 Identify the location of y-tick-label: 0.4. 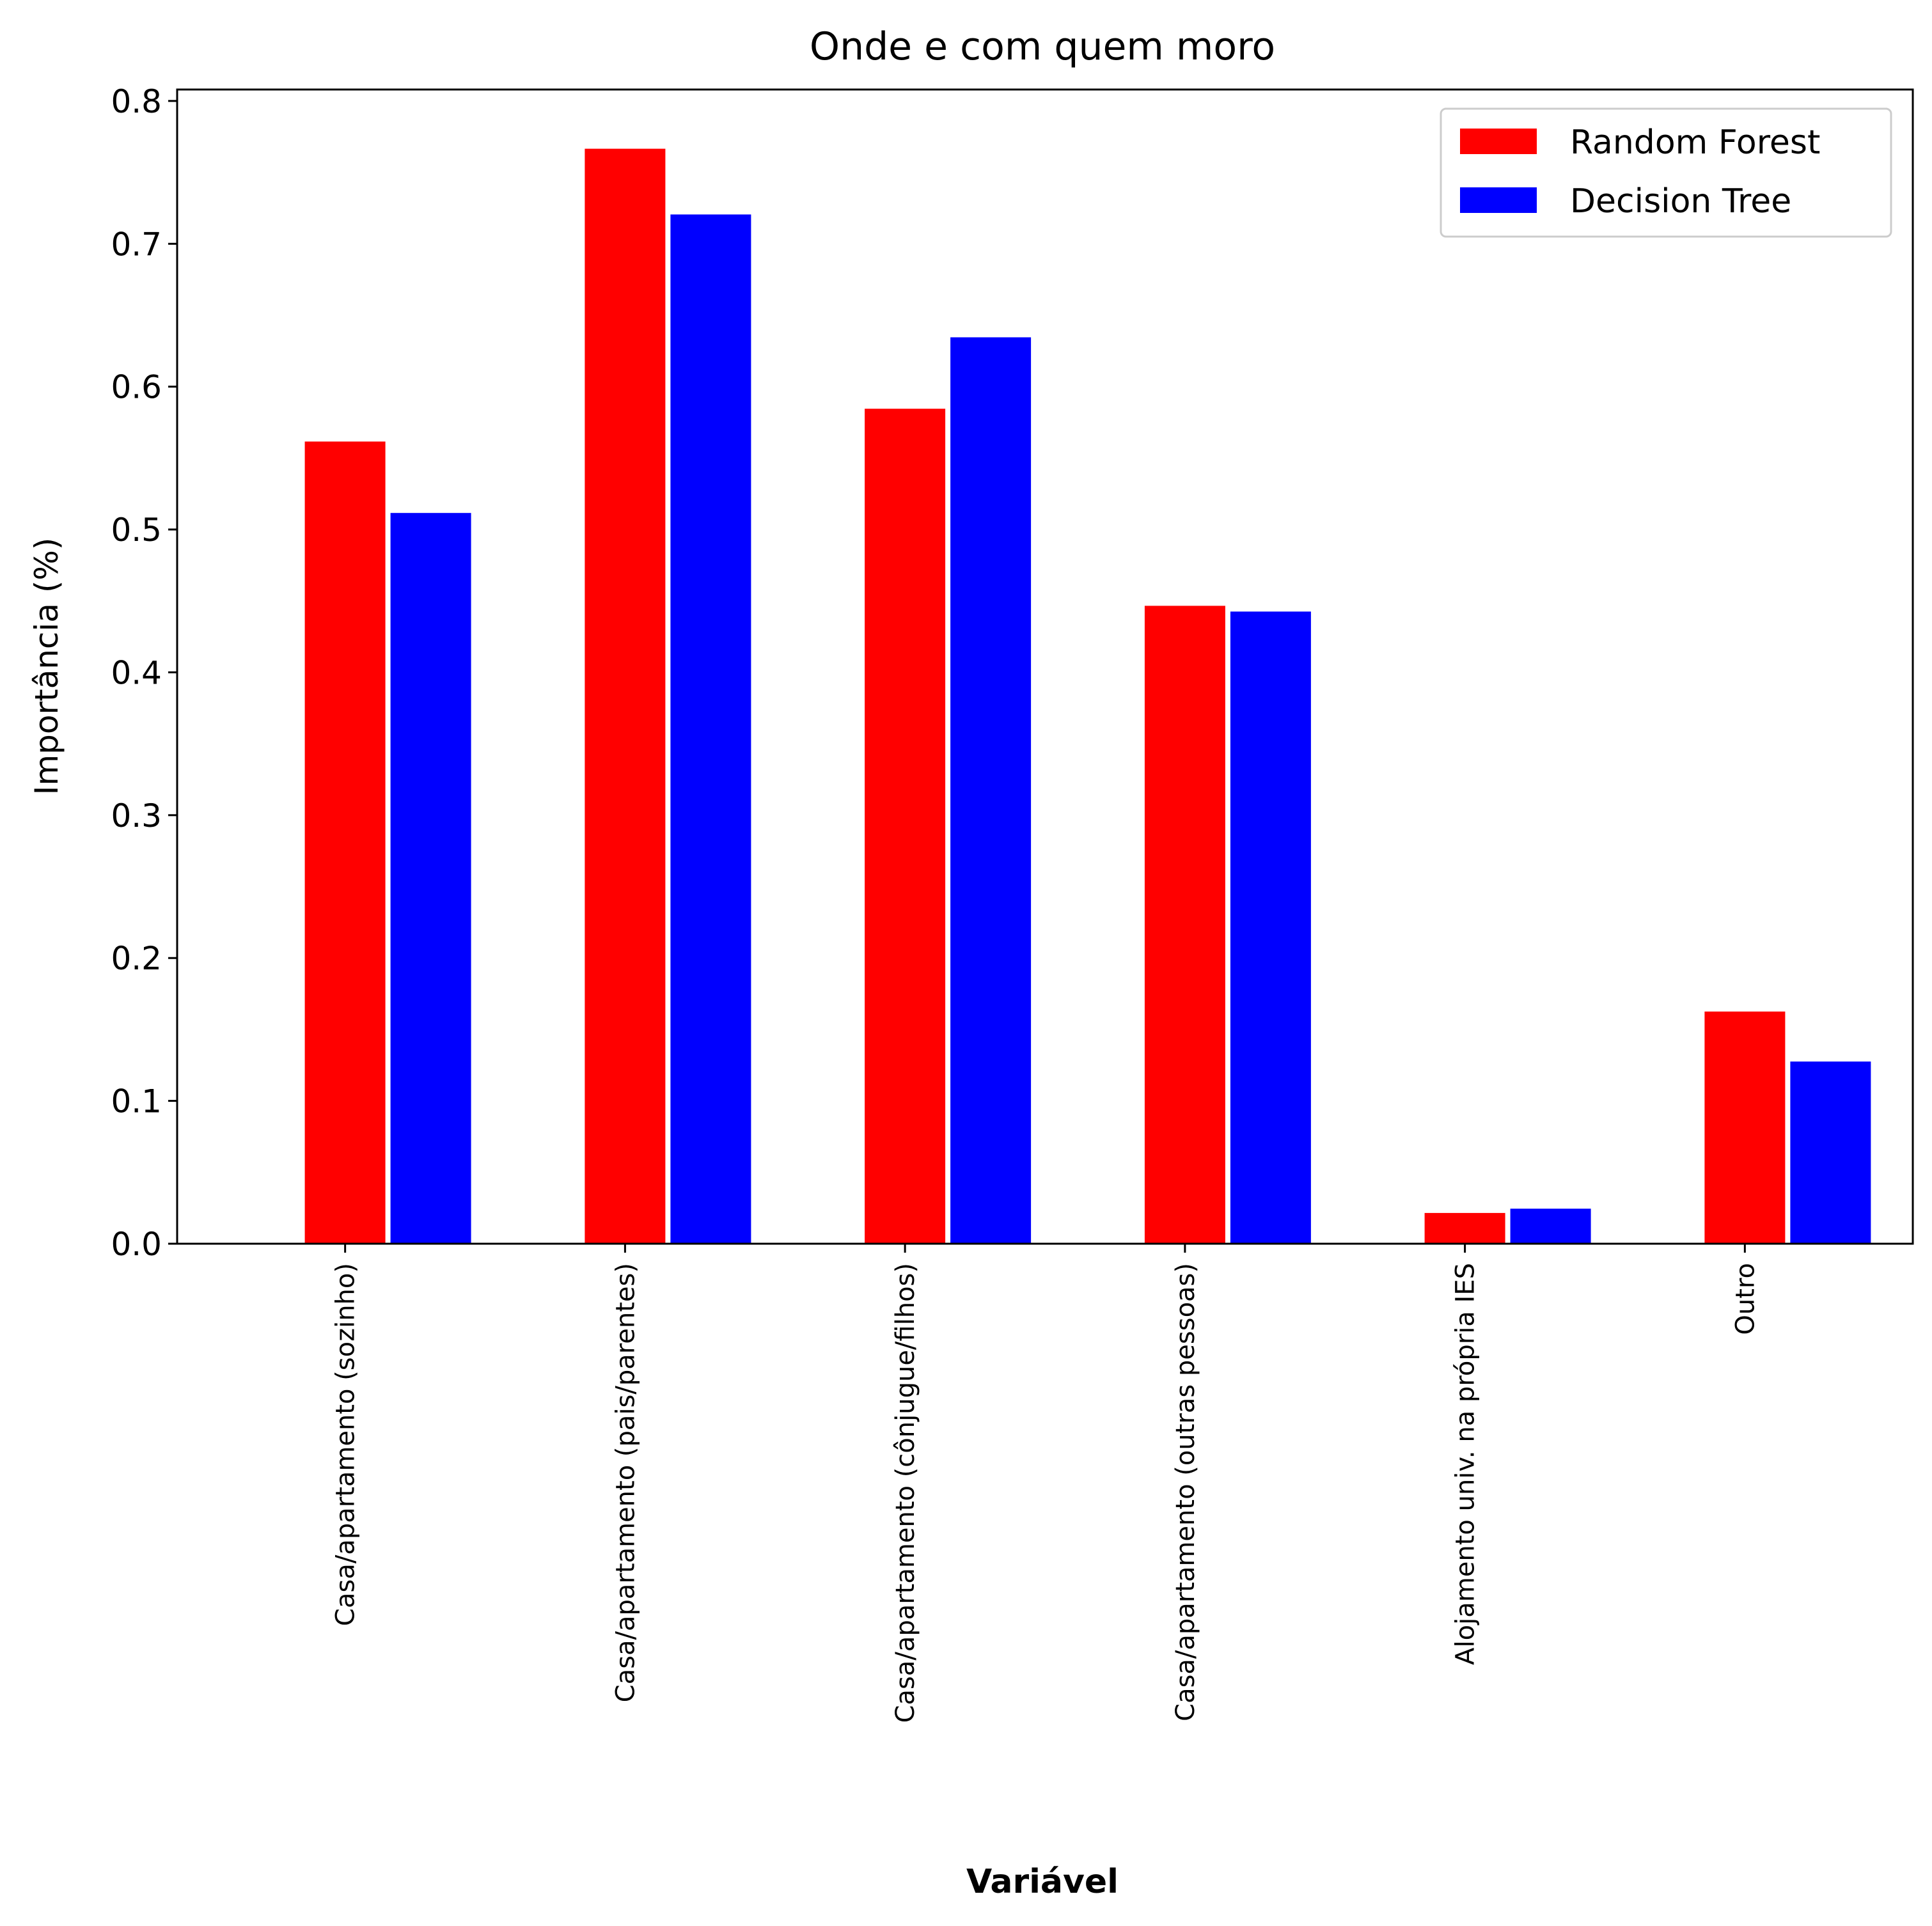
(136, 672).